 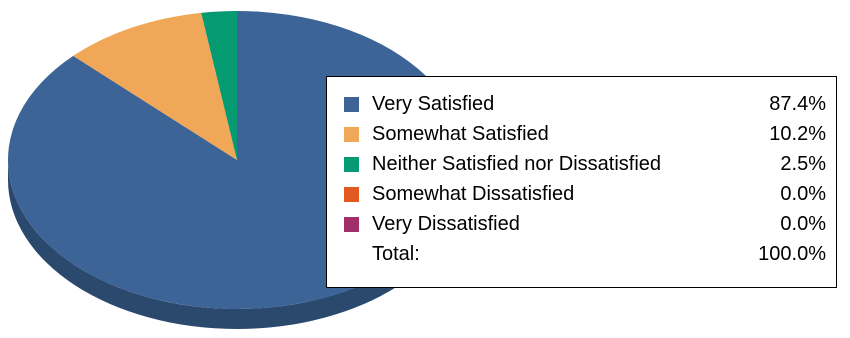 I want to click on legend-total-row: Total: 100.0%, so click(x=581, y=254).